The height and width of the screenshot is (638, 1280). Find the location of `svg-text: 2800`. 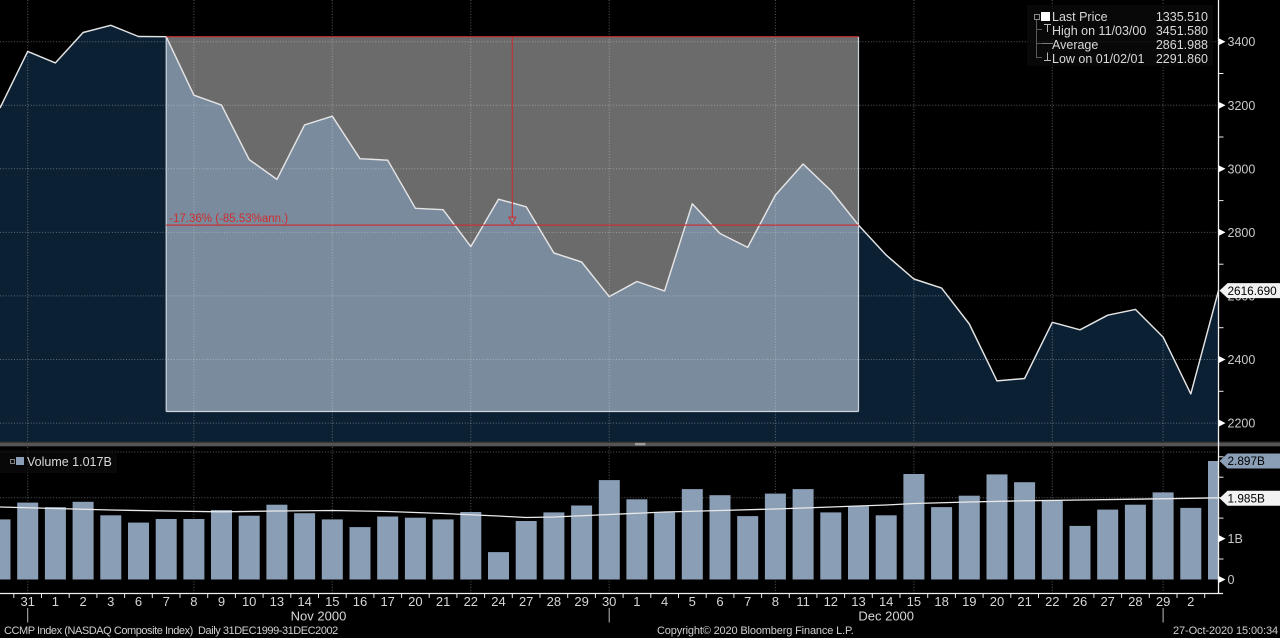

svg-text: 2800 is located at coordinates (1242, 233).